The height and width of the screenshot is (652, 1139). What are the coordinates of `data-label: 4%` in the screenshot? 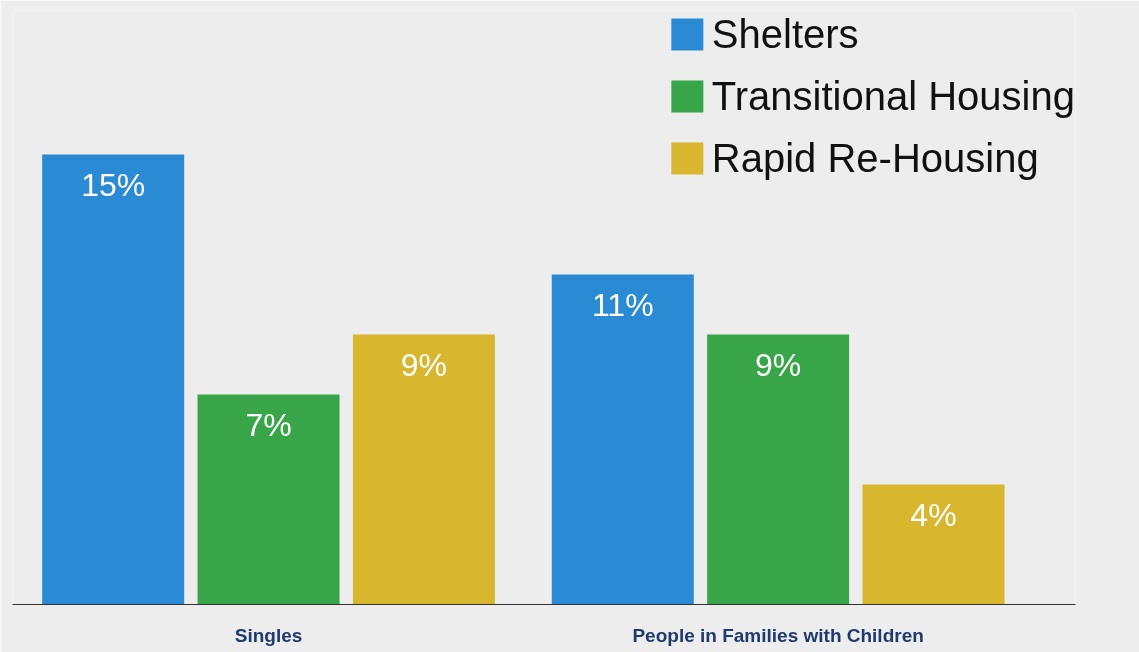 It's located at (933, 514).